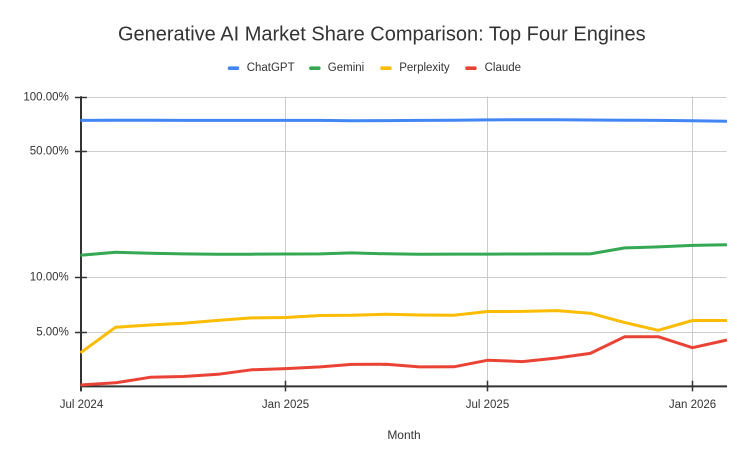 The width and height of the screenshot is (750, 465). I want to click on svg-text: Jul 2024, so click(82, 405).